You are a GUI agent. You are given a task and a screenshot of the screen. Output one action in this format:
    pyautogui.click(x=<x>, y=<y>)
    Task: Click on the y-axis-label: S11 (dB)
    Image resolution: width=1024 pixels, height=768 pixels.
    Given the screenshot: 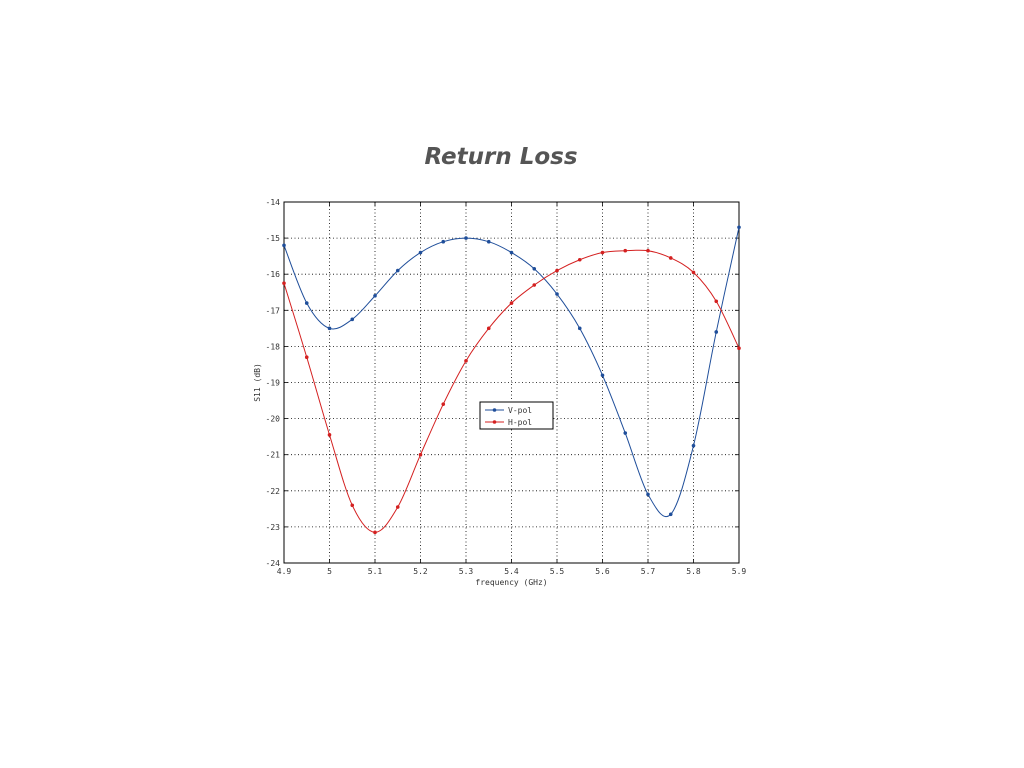 What is the action you would take?
    pyautogui.click(x=257, y=382)
    